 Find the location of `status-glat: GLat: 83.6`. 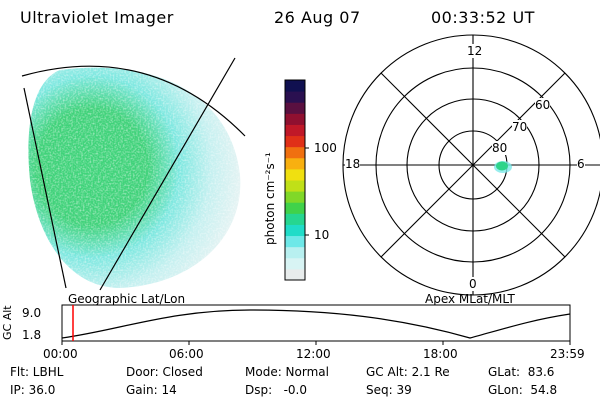

status-glat: GLat: 83.6 is located at coordinates (521, 372).